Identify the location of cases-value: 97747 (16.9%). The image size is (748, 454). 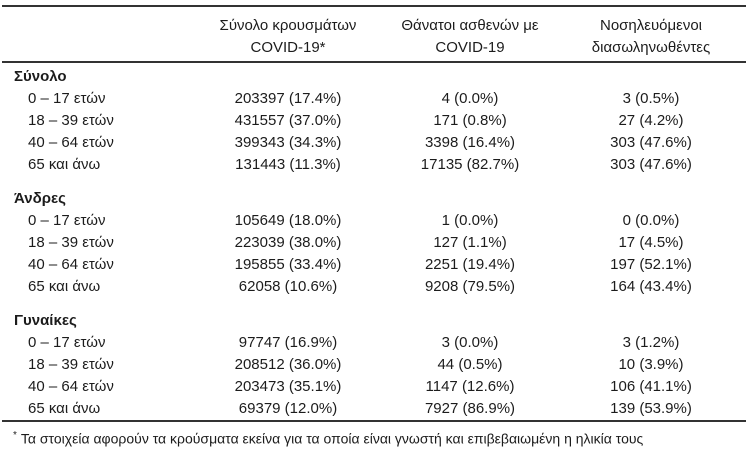
(288, 342).